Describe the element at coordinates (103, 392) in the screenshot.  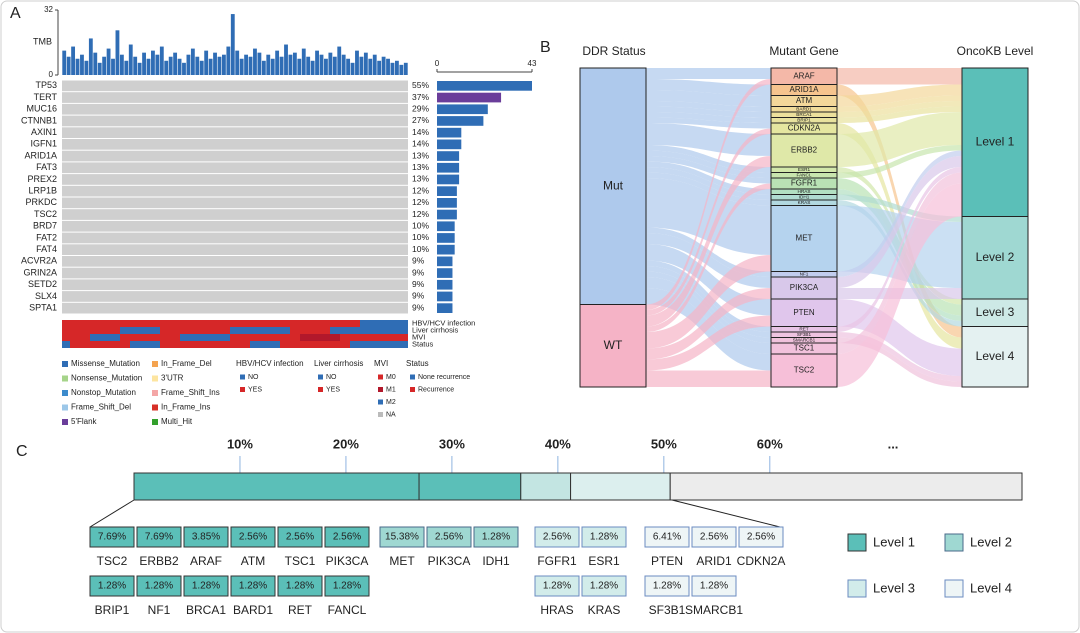
I see `legend-label: Nonstop_Mutation` at that location.